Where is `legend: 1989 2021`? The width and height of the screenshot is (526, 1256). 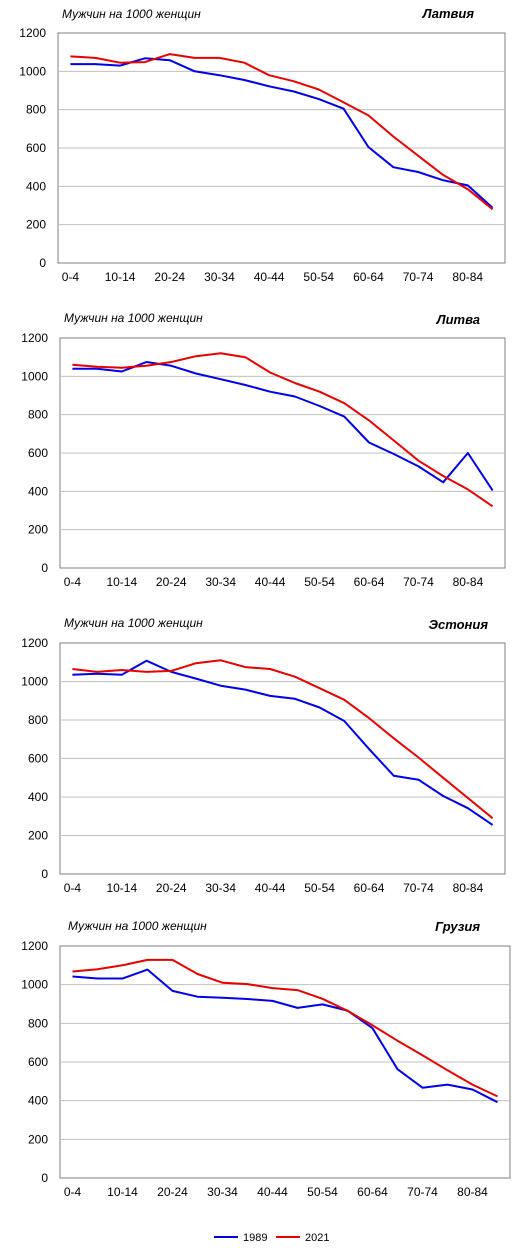
legend: 1989 2021 is located at coordinates (271, 1238).